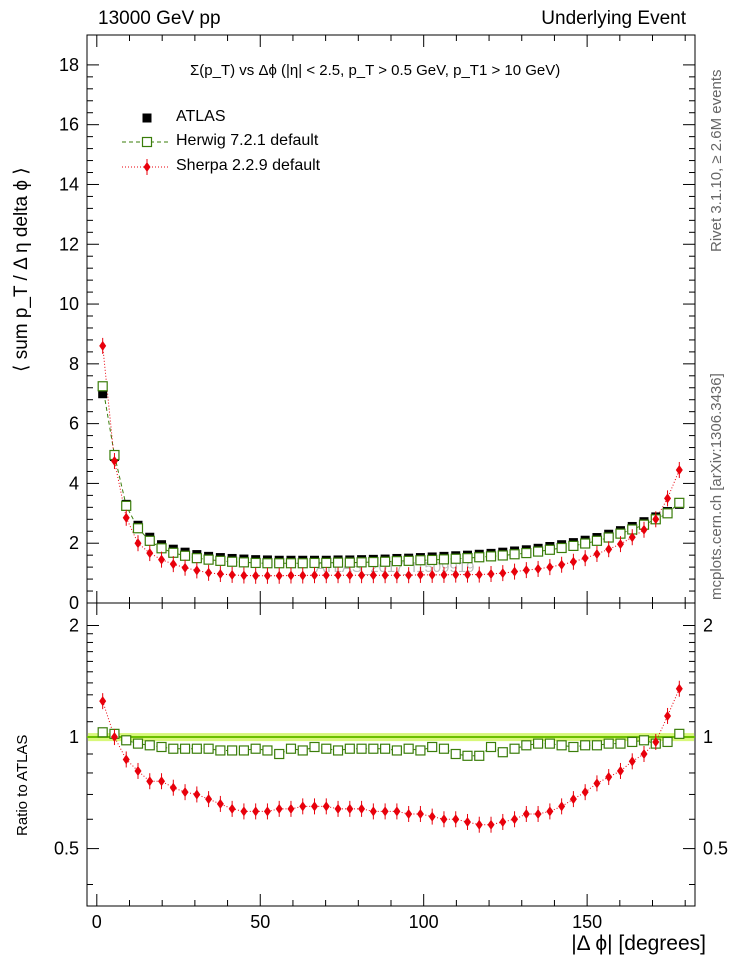 The image size is (746, 972). I want to click on y-tick-label-ratio: 2, so click(74, 625).